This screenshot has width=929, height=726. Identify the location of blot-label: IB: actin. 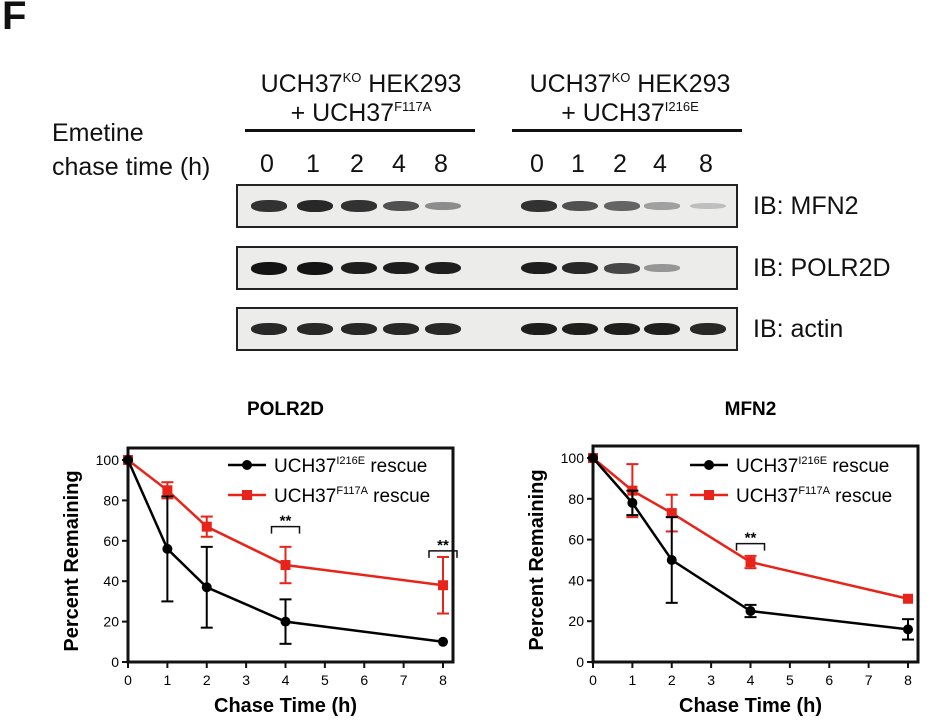
(798, 329).